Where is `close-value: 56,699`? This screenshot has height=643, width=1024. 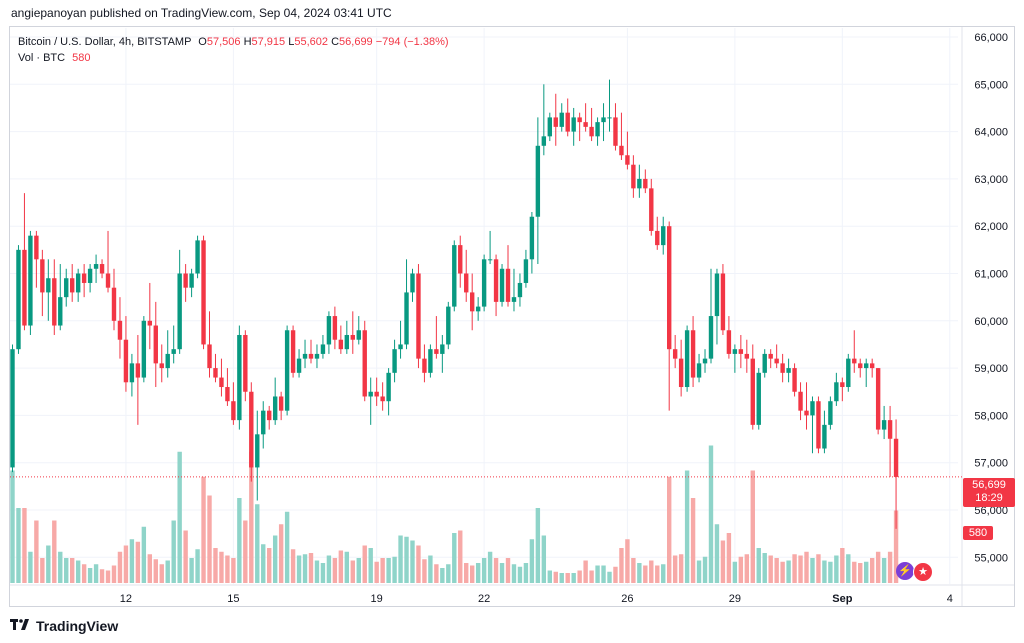 close-value: 56,699 is located at coordinates (356, 42).